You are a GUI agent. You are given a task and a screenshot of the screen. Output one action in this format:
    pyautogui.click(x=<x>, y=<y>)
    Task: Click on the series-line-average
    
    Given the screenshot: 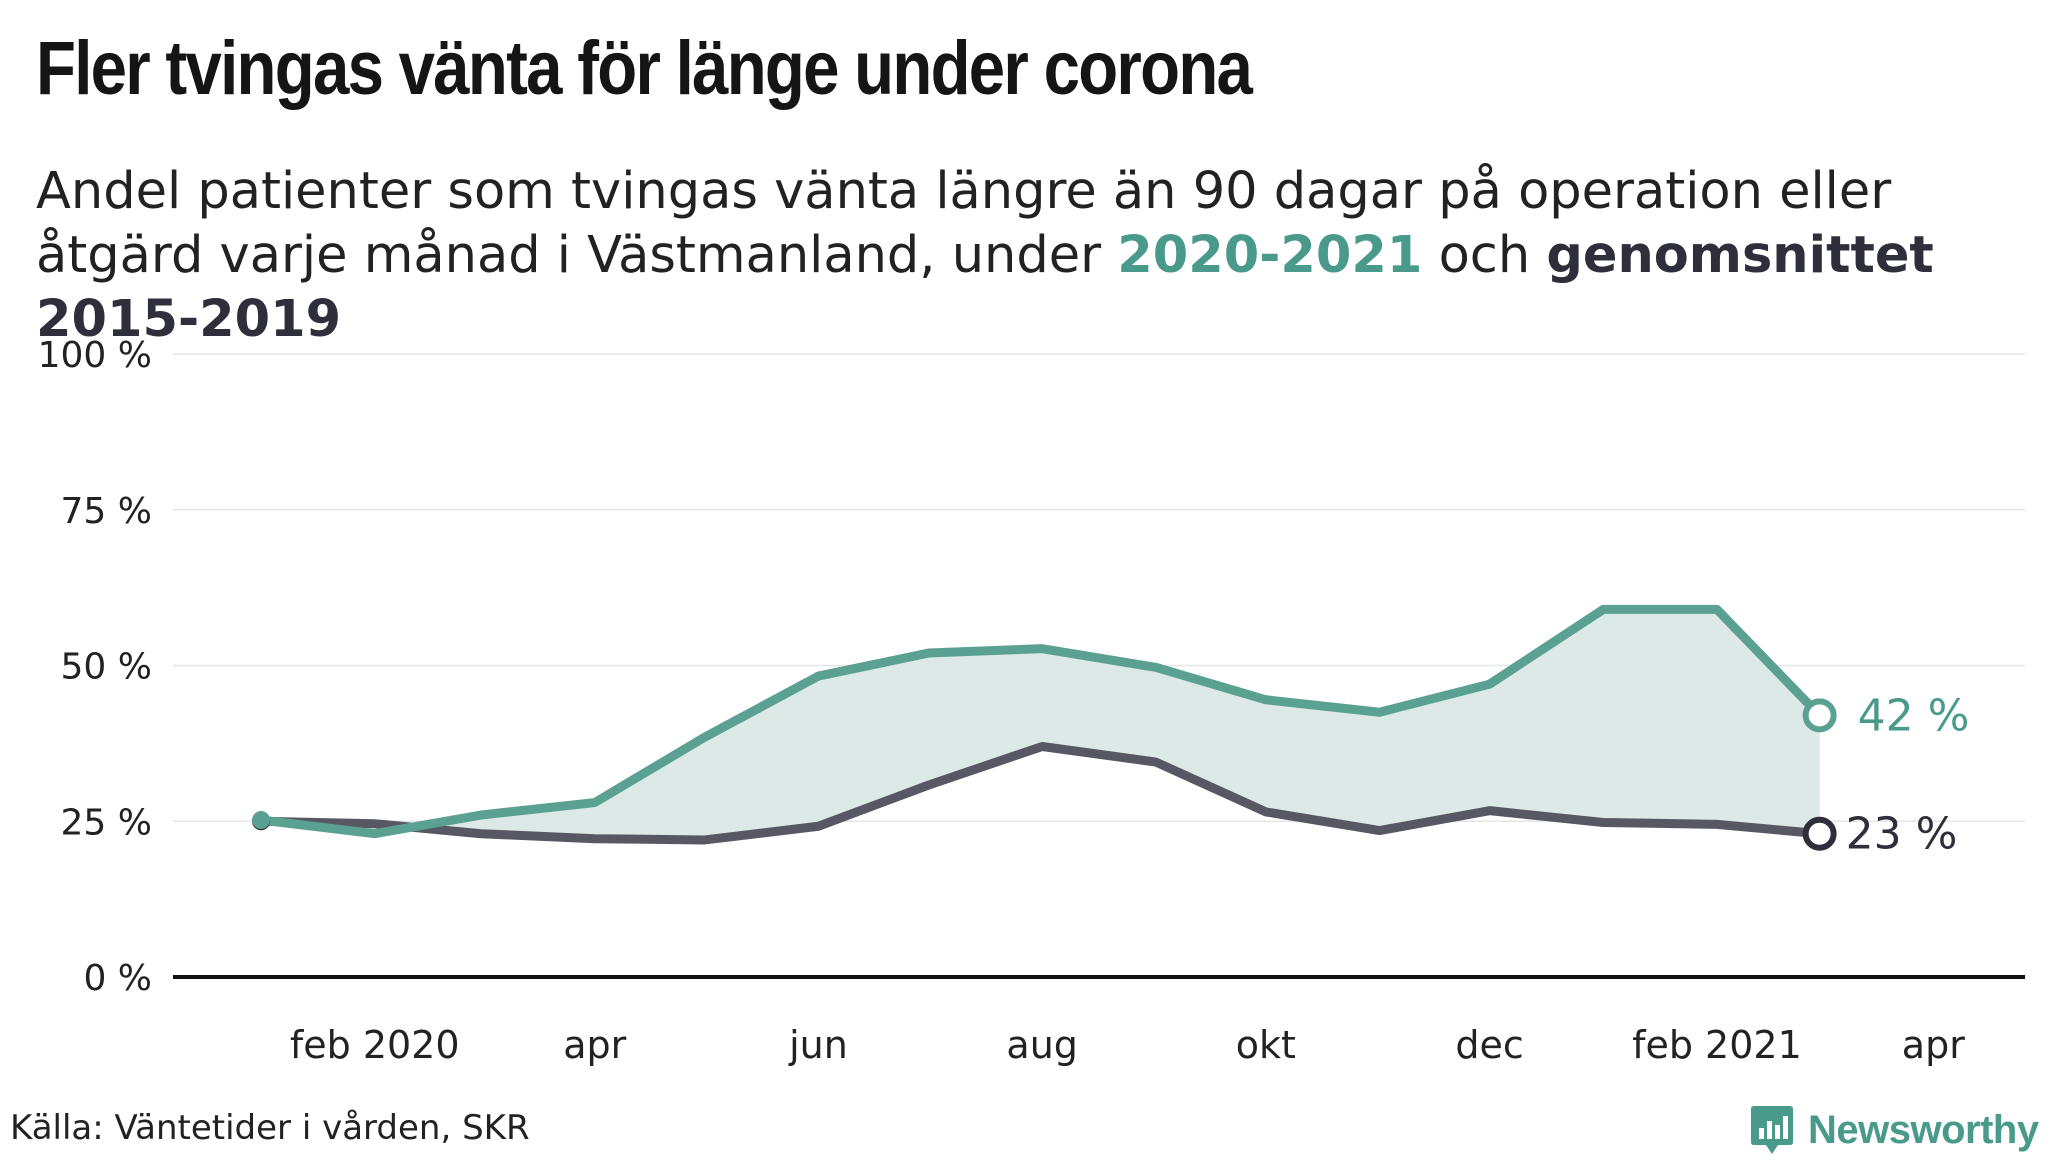 What is the action you would take?
    pyautogui.click(x=1040, y=793)
    